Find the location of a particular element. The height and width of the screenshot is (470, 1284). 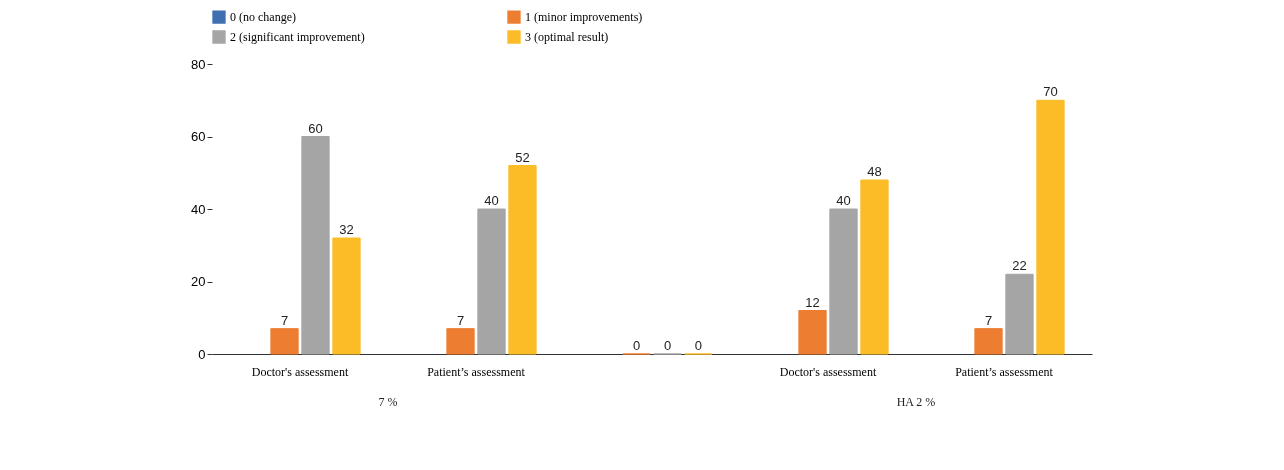

text: HA 2 % is located at coordinates (916, 402).